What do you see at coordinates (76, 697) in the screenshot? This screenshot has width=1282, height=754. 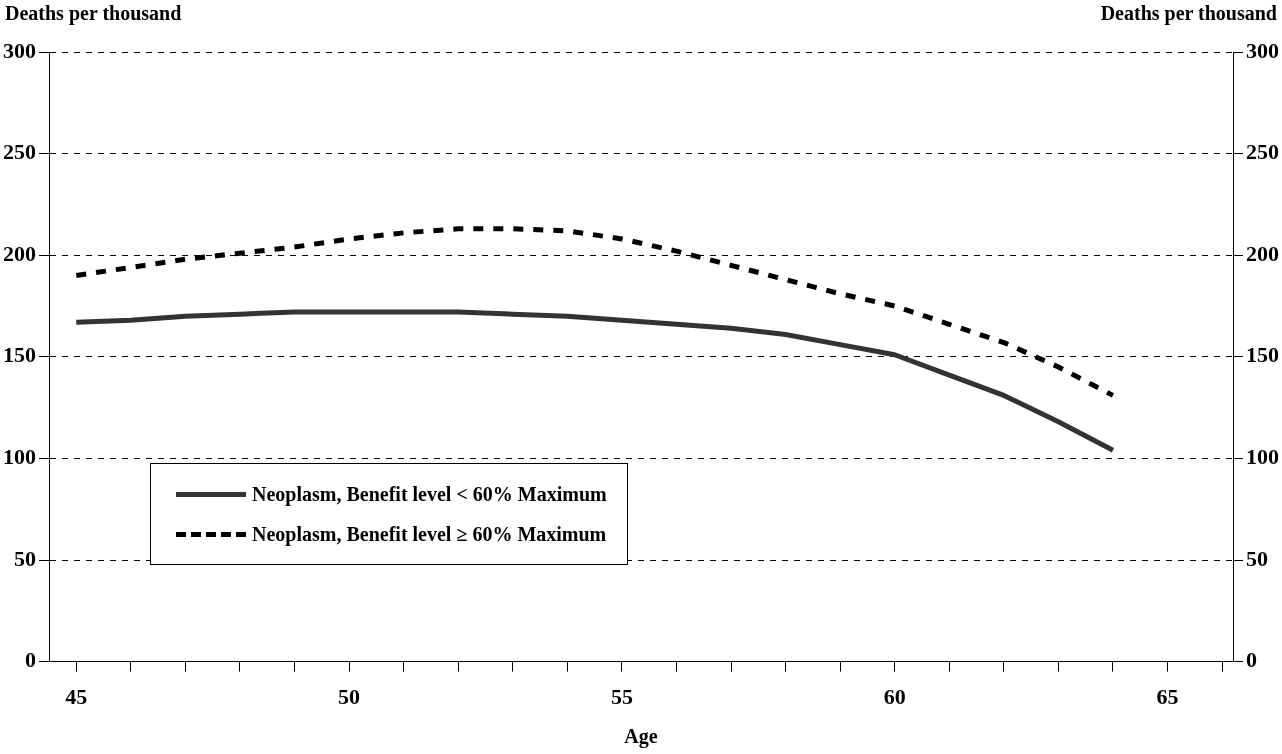 I see `x-tick-label: 45` at bounding box center [76, 697].